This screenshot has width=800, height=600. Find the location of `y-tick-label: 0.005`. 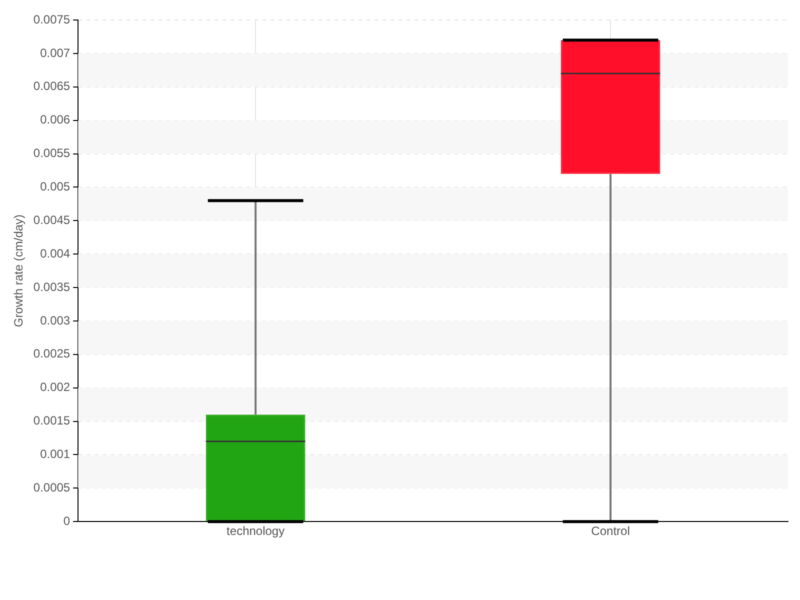

y-tick-label: 0.005 is located at coordinates (55, 187).